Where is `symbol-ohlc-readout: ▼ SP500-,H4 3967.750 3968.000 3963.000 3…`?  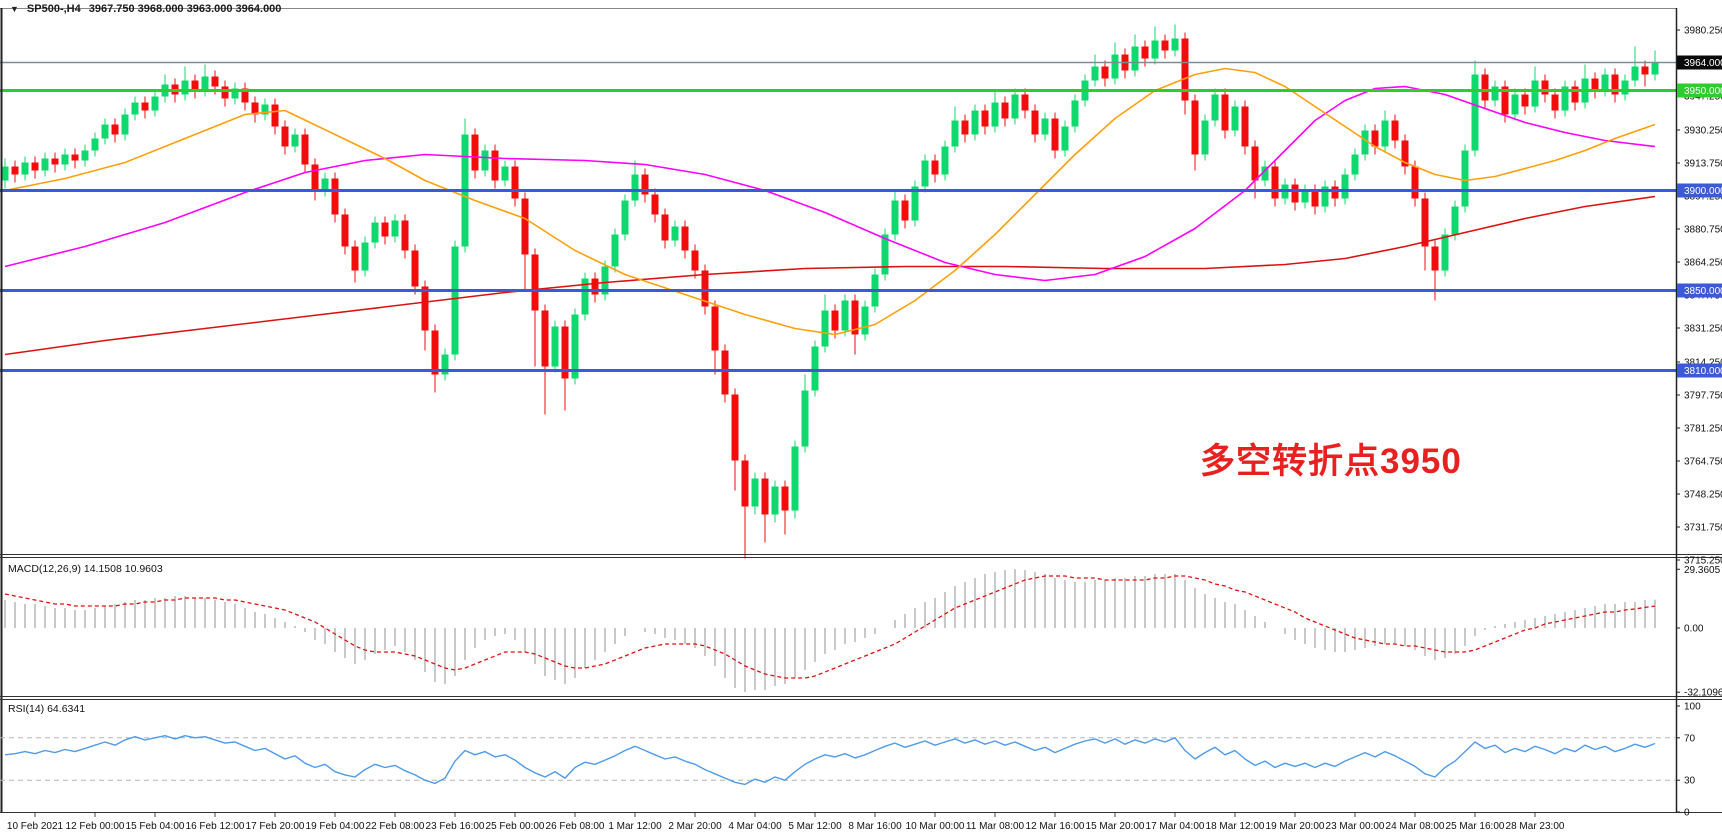
symbol-ohlc-readout: ▼ SP500-,H4 3967.750 3968.000 3963.000 3… is located at coordinates (145, 9).